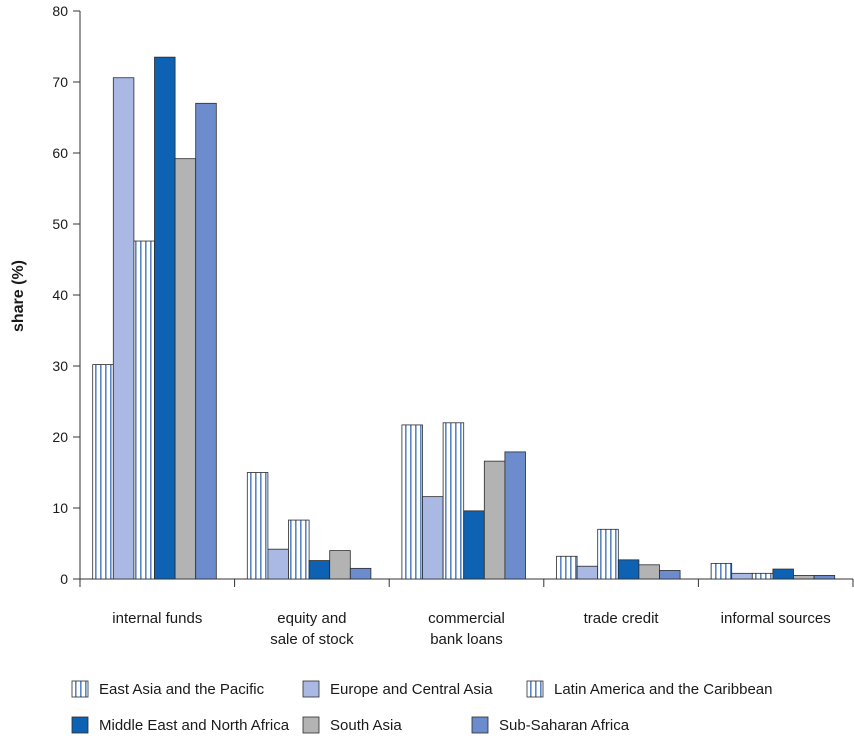  What do you see at coordinates (60, 508) in the screenshot?
I see `y-tick-label: 10` at bounding box center [60, 508].